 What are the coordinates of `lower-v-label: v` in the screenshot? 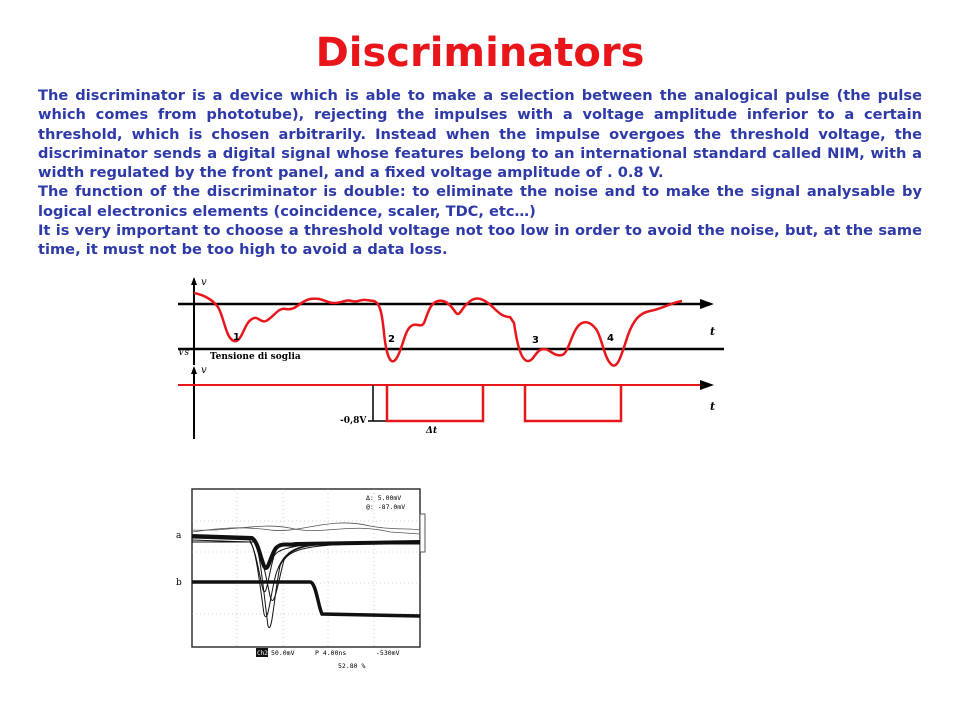 It's located at (204, 370).